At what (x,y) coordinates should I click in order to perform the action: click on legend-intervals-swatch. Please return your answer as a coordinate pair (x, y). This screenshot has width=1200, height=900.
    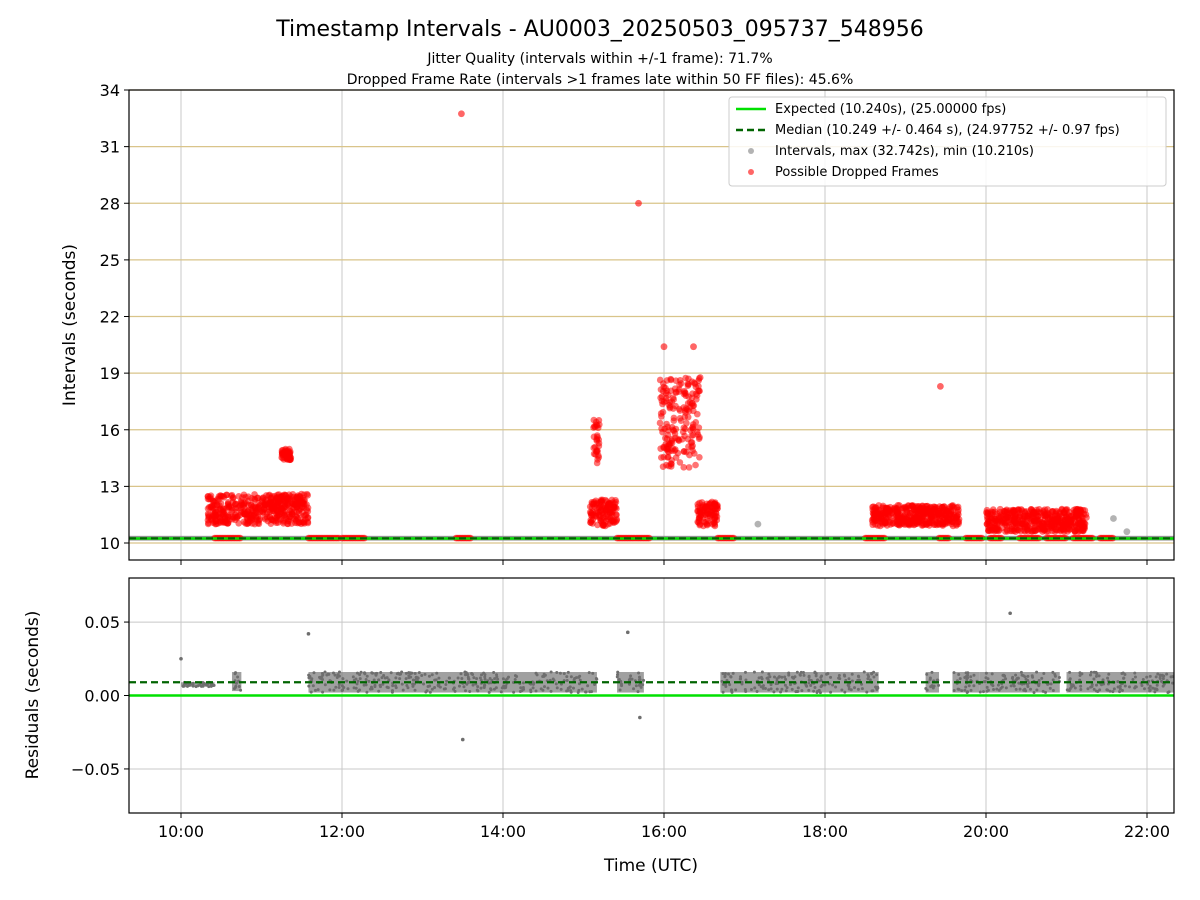
    Looking at the image, I should click on (751, 151).